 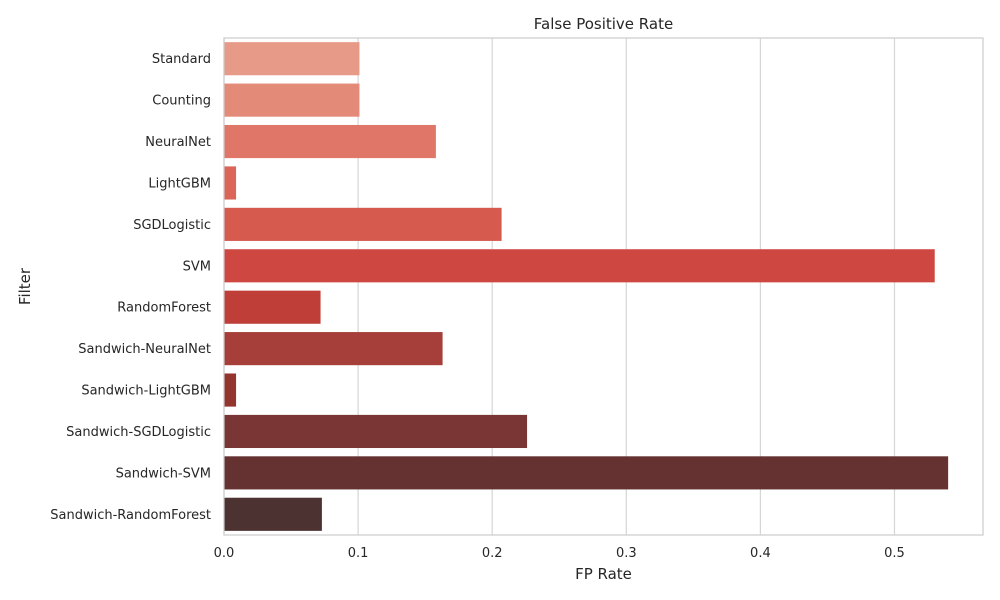 I want to click on x-tick-label: 0.4, so click(x=760, y=553).